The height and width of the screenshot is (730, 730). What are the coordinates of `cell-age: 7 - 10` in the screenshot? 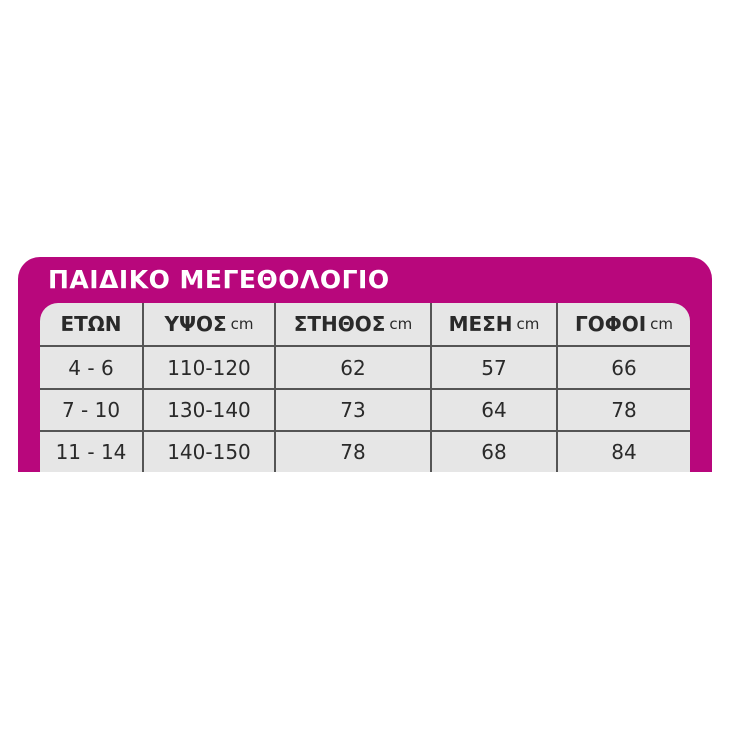 It's located at (91, 410).